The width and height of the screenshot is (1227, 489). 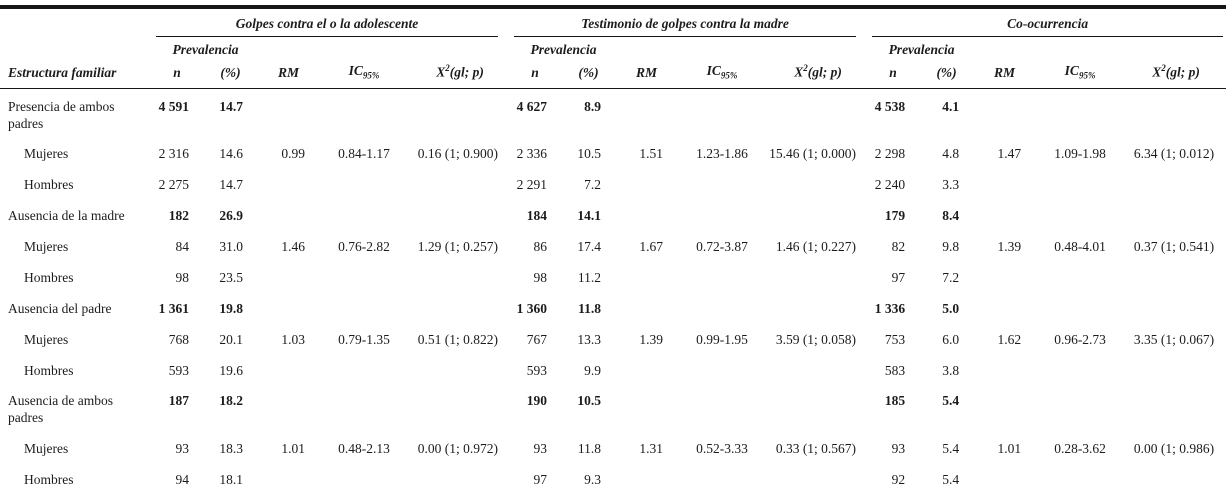 What do you see at coordinates (685, 26) in the screenshot?
I see `group-title: Testimonio de golpes contra la madre` at bounding box center [685, 26].